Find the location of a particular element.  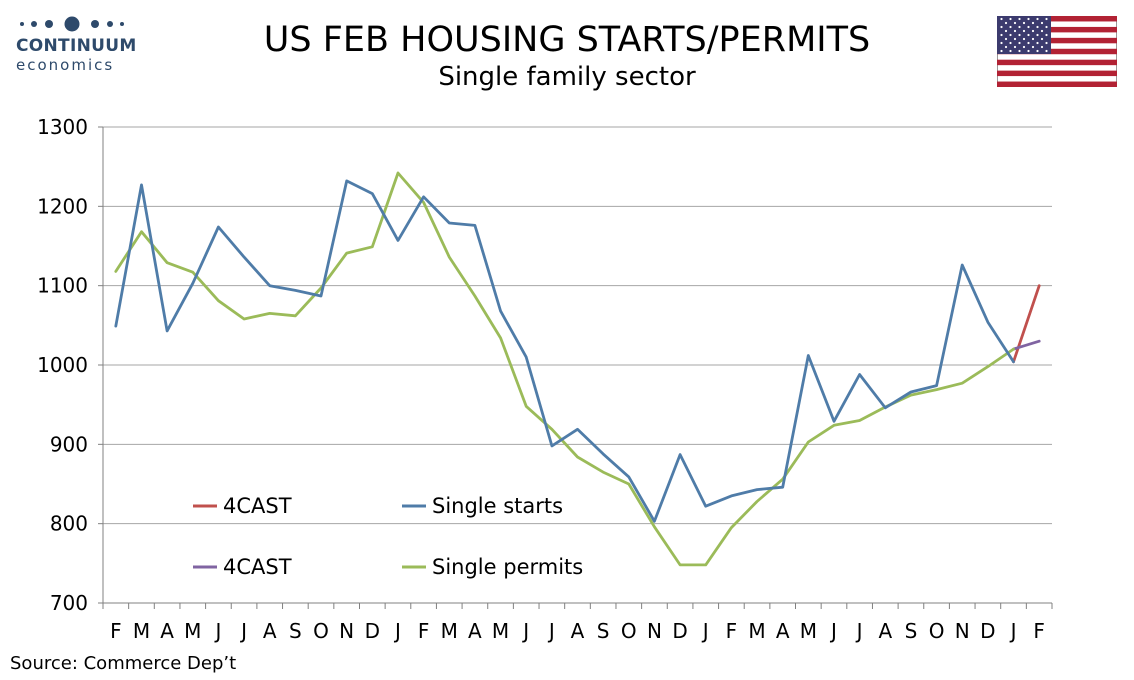

4cast-line-2 is located at coordinates (1026, 324).